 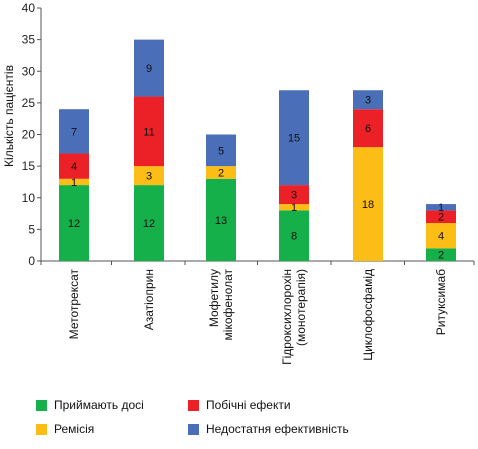 I want to click on y-tick-label: 40, so click(x=29, y=8).